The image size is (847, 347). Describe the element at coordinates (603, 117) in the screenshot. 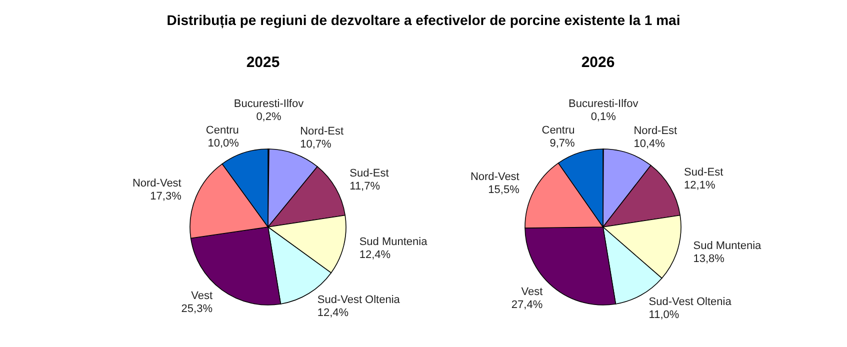

I see `data-label: 0,1%` at that location.